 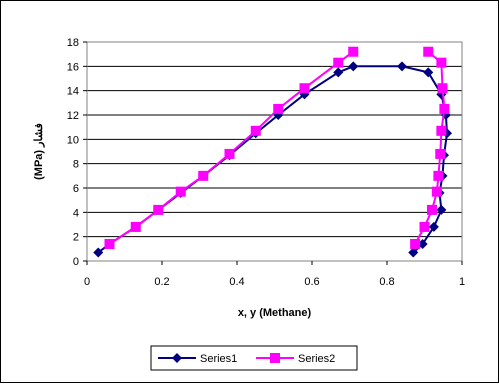 I want to click on x-tick-label: 0, so click(x=87, y=282).